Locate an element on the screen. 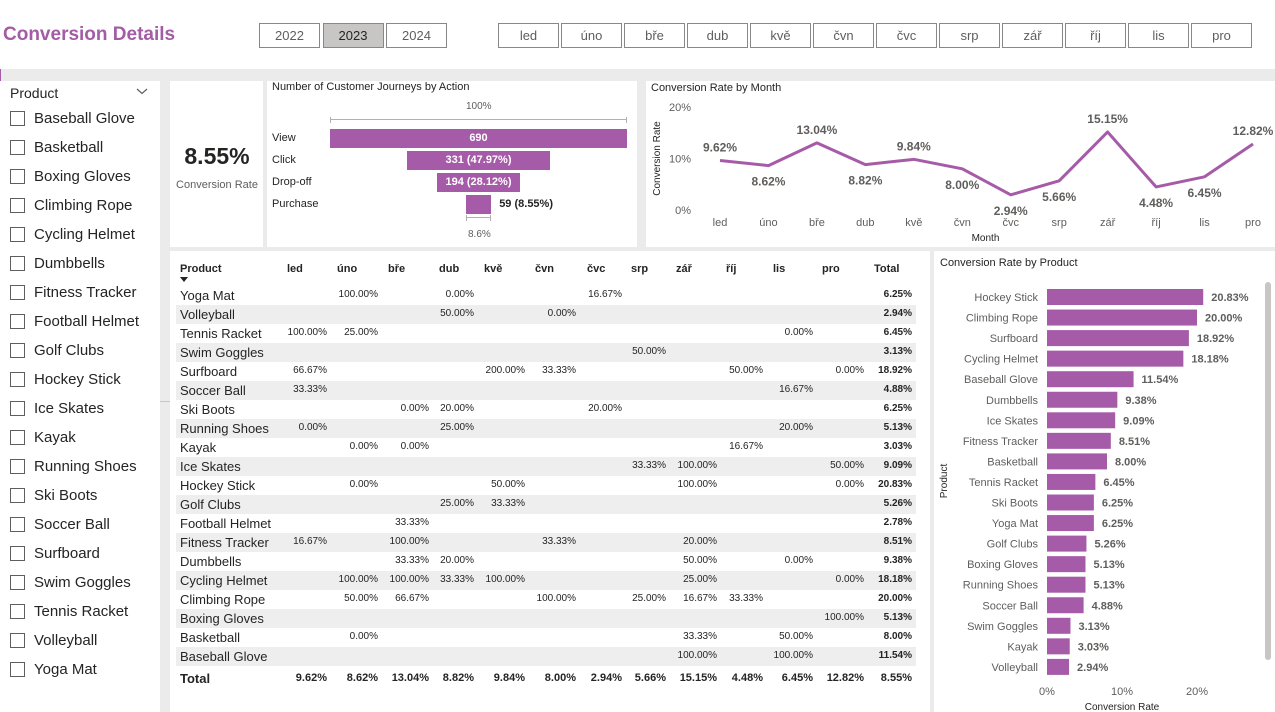  matrix-column-header: srp is located at coordinates (640, 269).